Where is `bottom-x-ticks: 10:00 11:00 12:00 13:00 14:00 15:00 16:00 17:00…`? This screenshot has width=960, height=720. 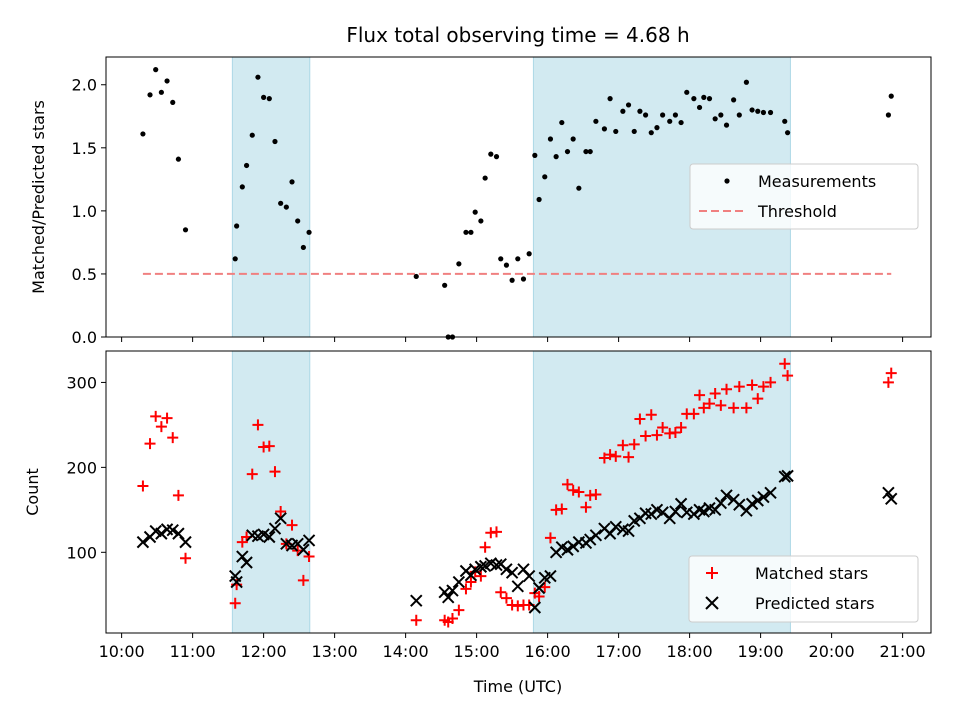
bottom-x-ticks: 10:00 11:00 12:00 13:00 14:00 15:00 16:00 17:00… is located at coordinates (512, 647).